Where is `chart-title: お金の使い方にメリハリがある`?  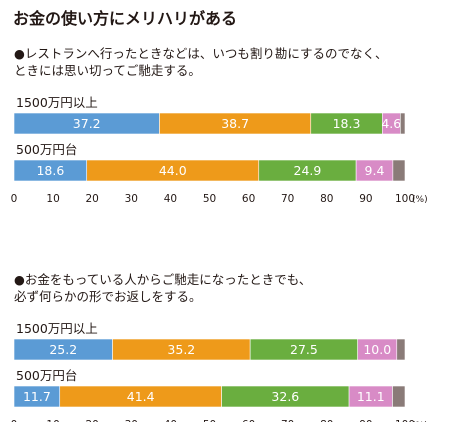 chart-title: お金の使い方にメリハリがある is located at coordinates (125, 18).